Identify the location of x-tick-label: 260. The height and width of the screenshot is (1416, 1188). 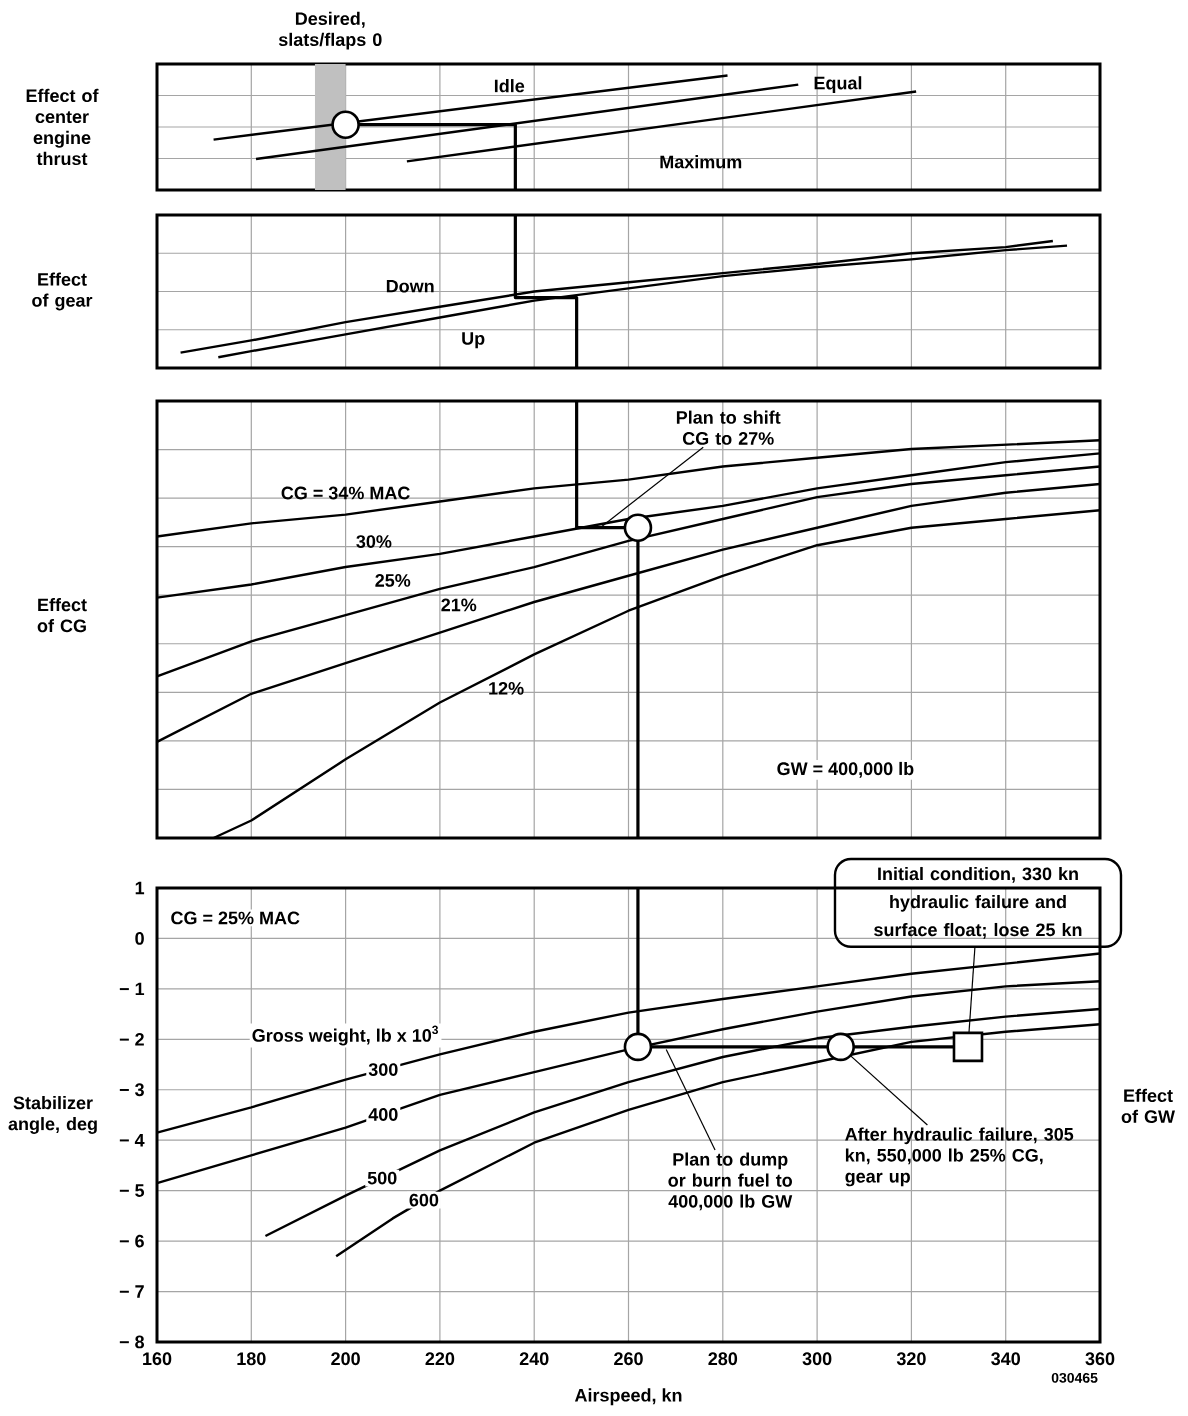
(628, 1359).